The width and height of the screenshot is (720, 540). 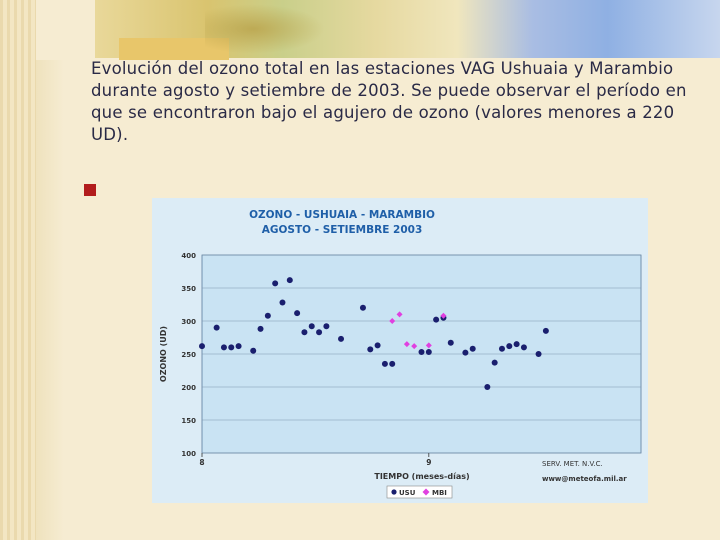 I want to click on legend-marker-usu, so click(x=394, y=492).